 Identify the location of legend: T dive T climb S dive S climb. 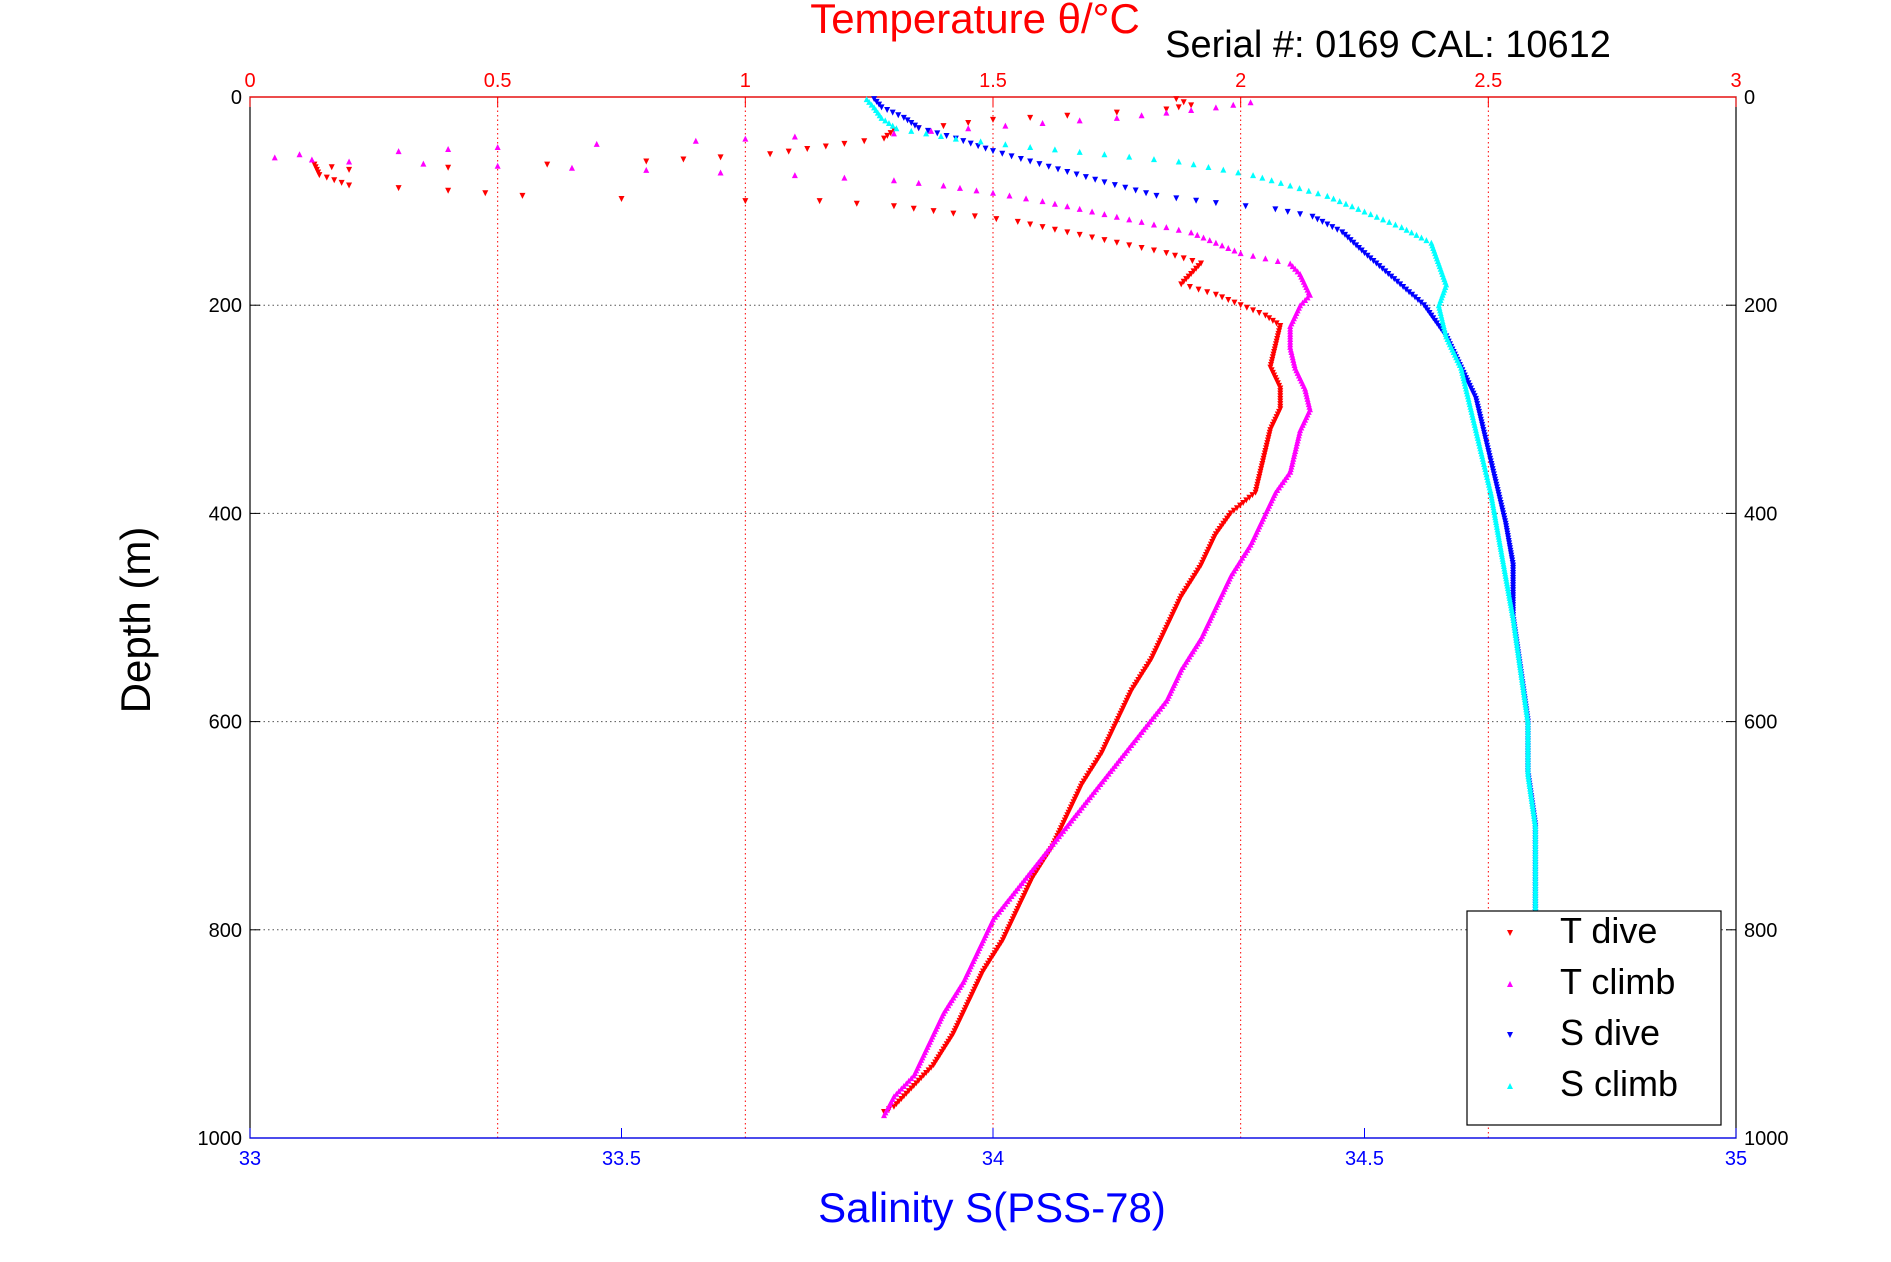
(1594, 1018).